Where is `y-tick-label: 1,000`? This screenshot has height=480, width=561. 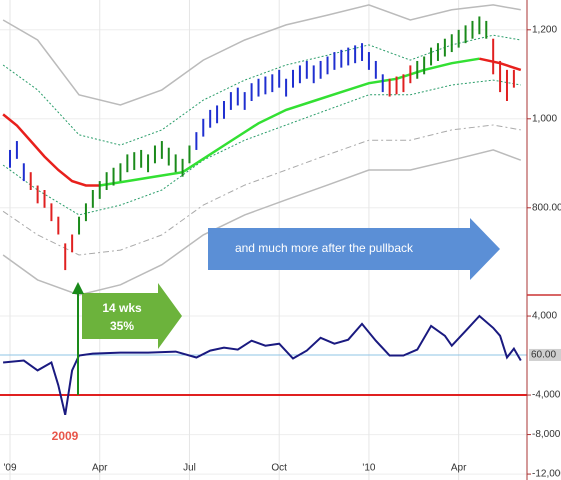 y-tick-label: 1,000 is located at coordinates (544, 118).